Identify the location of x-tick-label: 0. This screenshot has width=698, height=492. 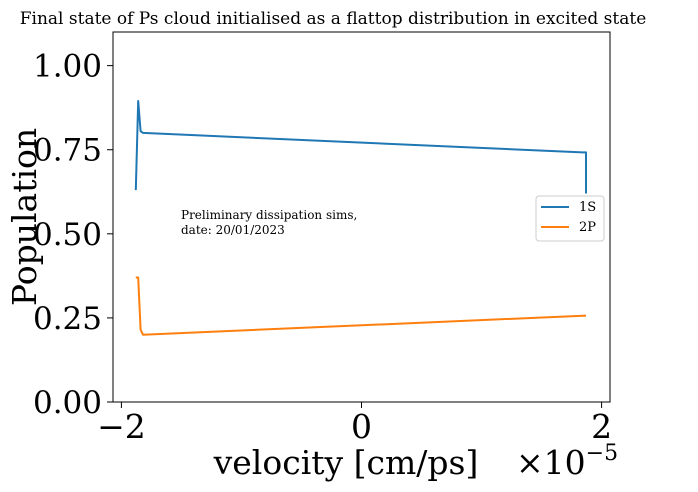
(361, 426).